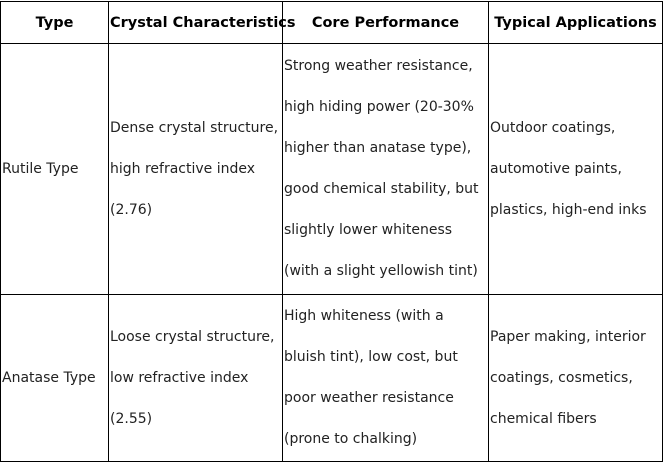 The height and width of the screenshot is (464, 663). Describe the element at coordinates (54, 378) in the screenshot. I see `cell-type: Anatase Type` at that location.